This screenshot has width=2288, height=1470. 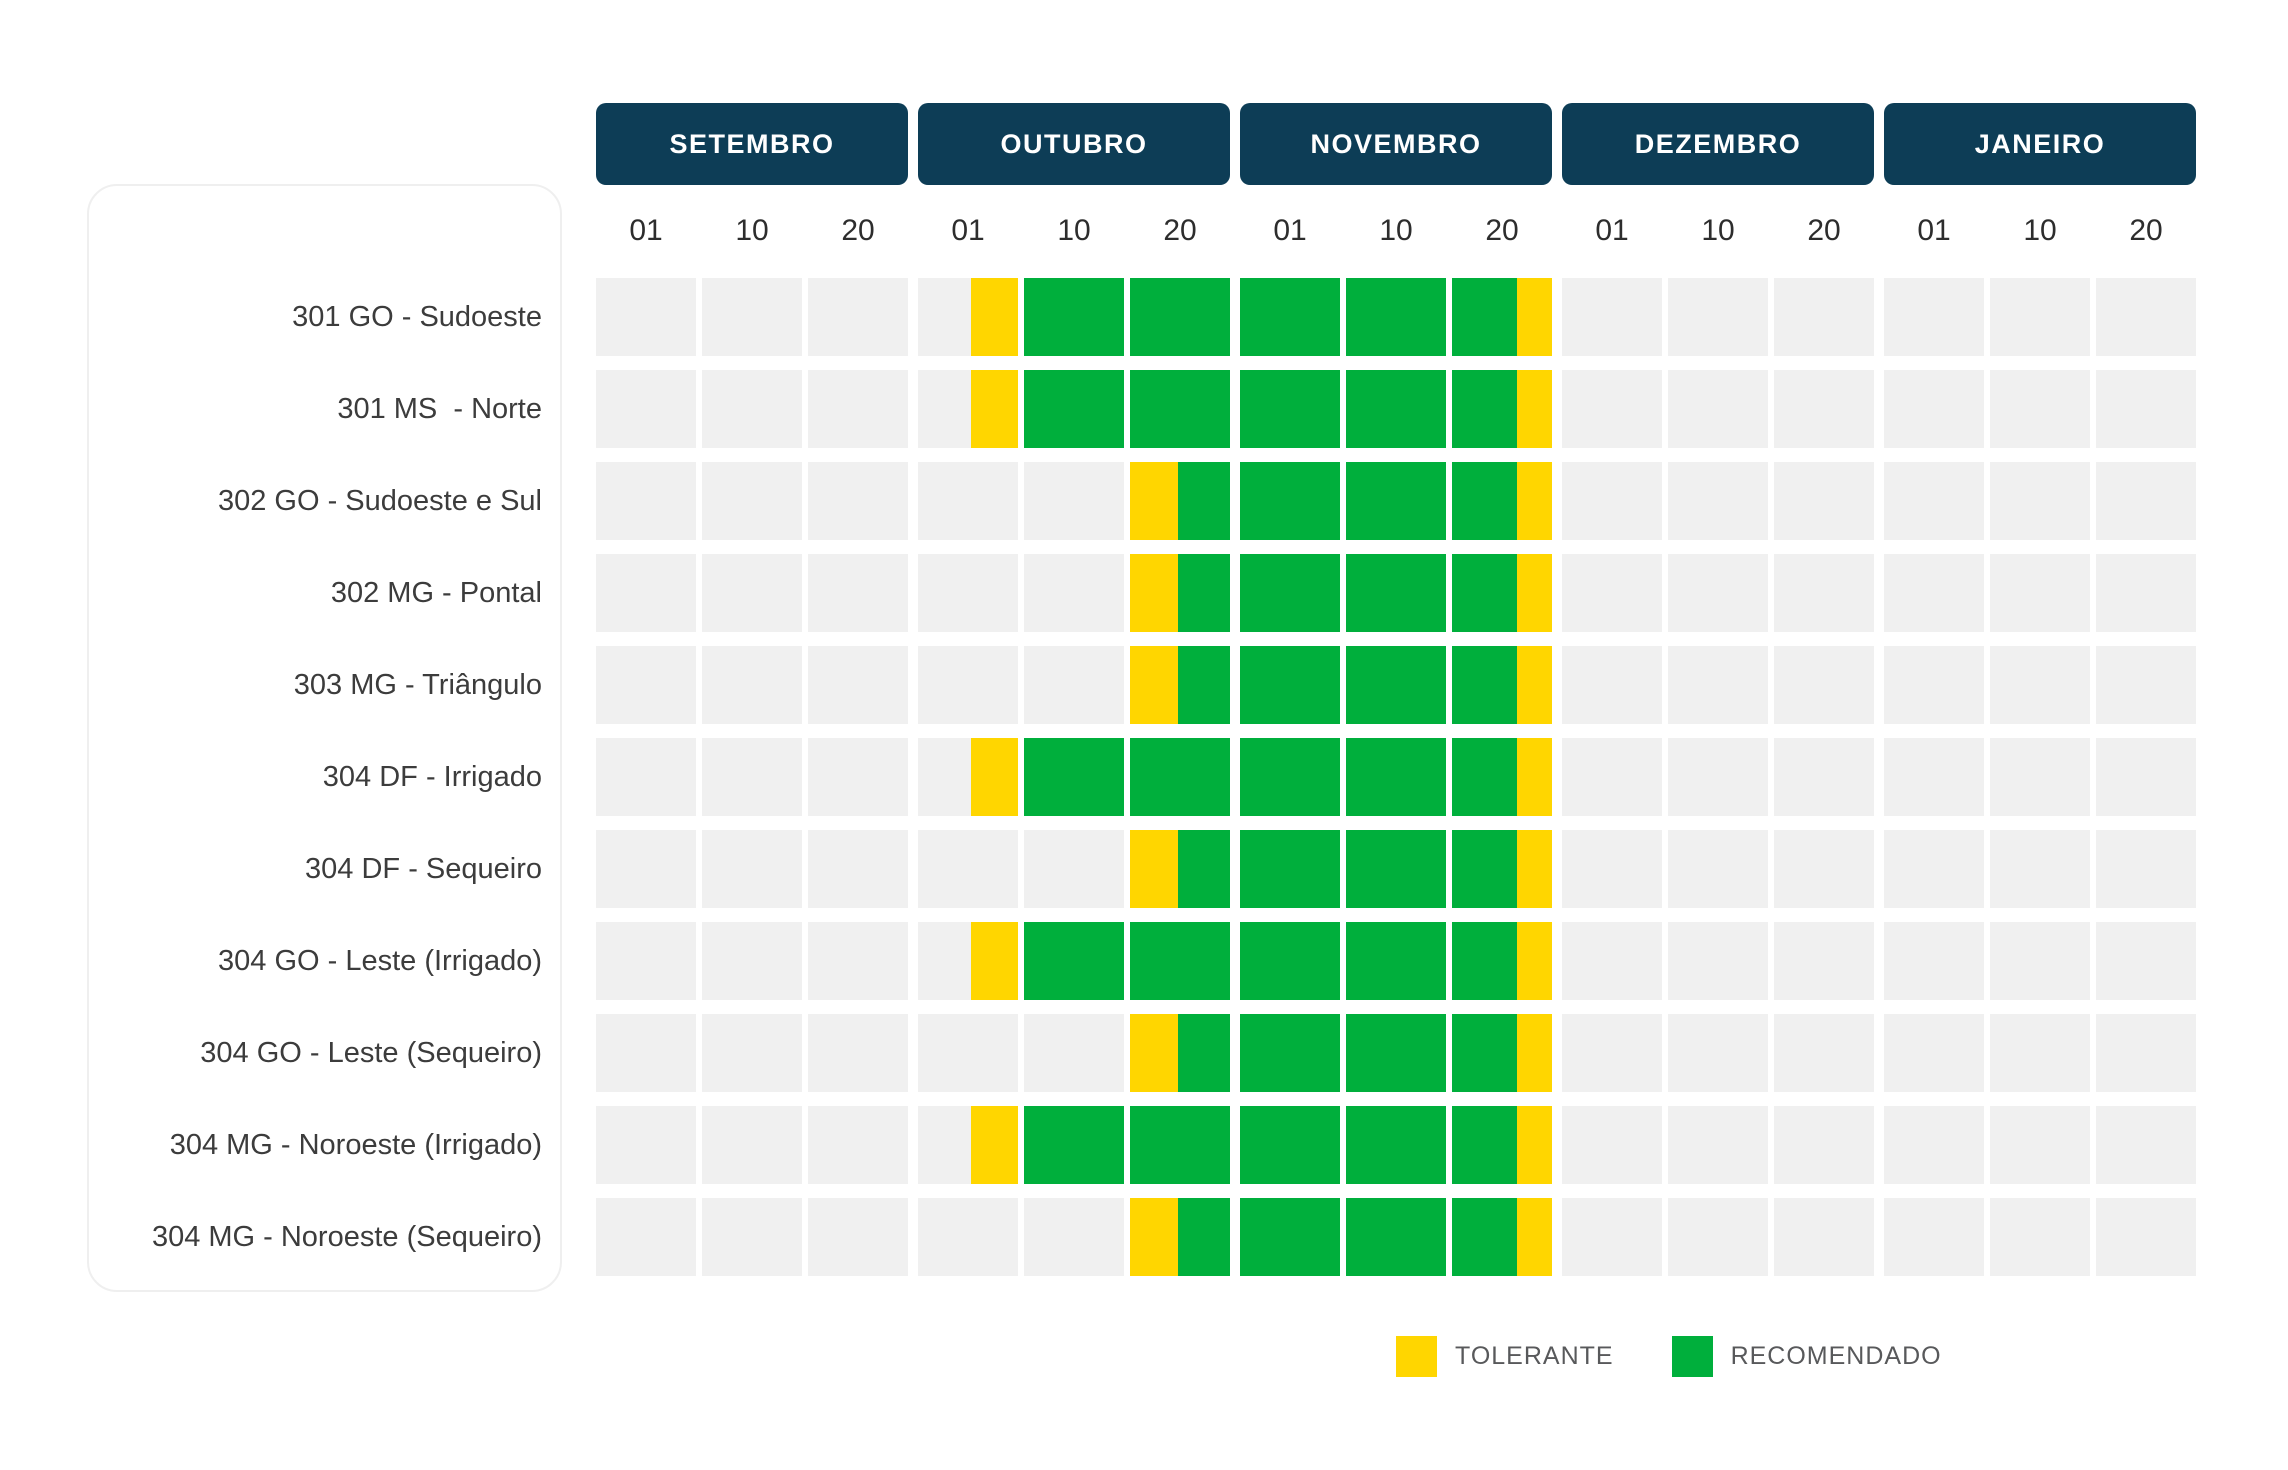 I want to click on legend-label: RECOMENDADO, so click(x=1836, y=1356).